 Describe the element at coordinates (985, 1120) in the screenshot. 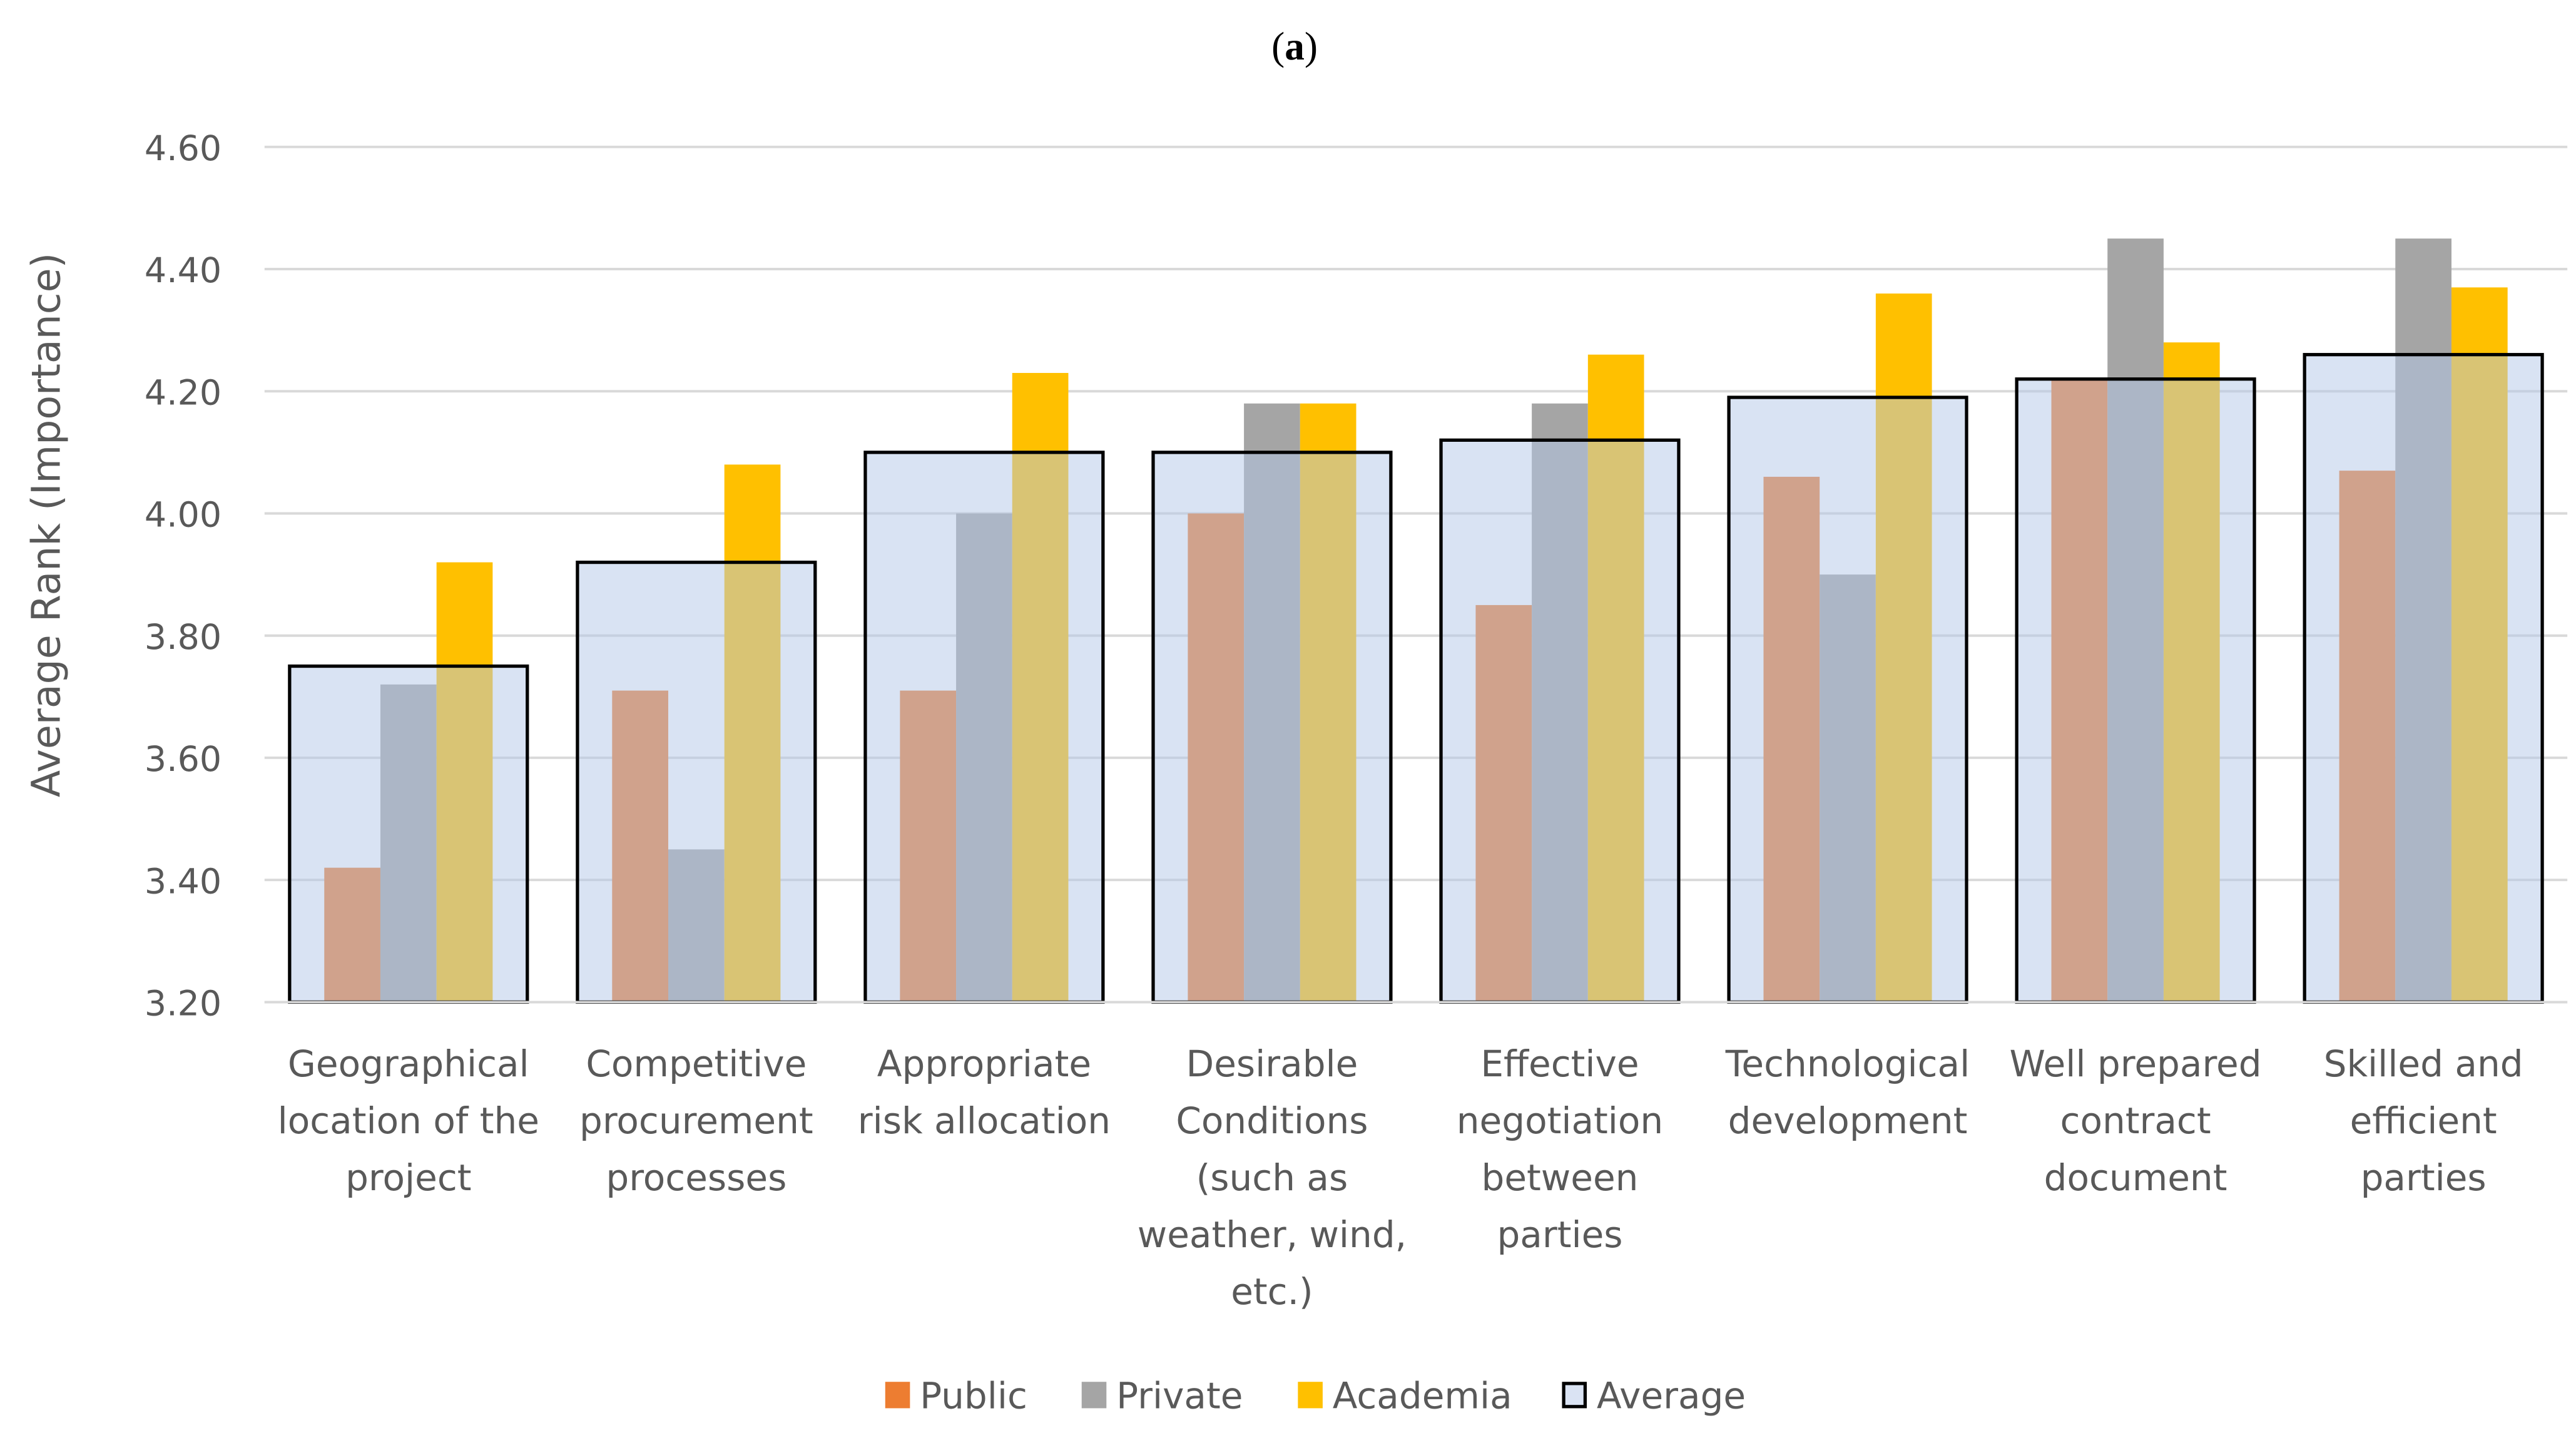

I see `x-tick-label: risk allocation` at that location.